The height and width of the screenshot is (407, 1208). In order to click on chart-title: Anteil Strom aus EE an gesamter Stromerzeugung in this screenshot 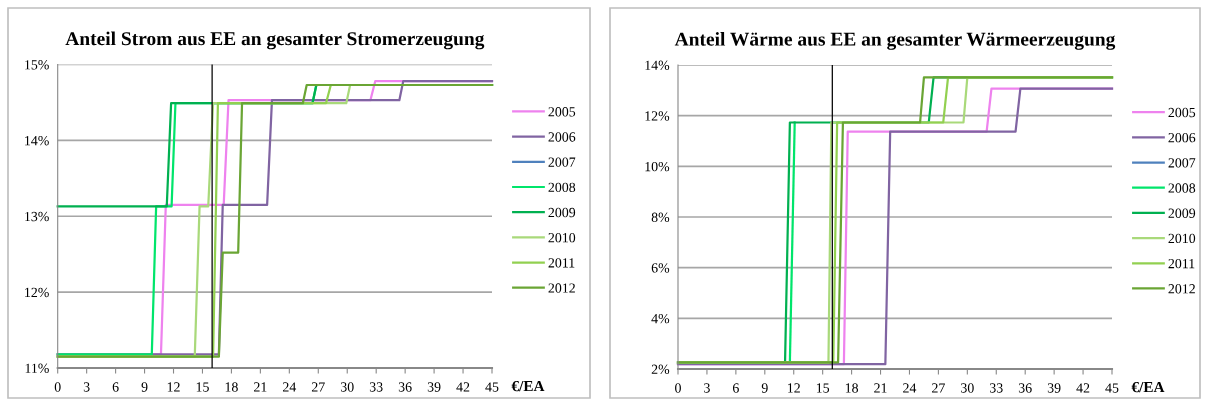, I will do `click(275, 40)`.